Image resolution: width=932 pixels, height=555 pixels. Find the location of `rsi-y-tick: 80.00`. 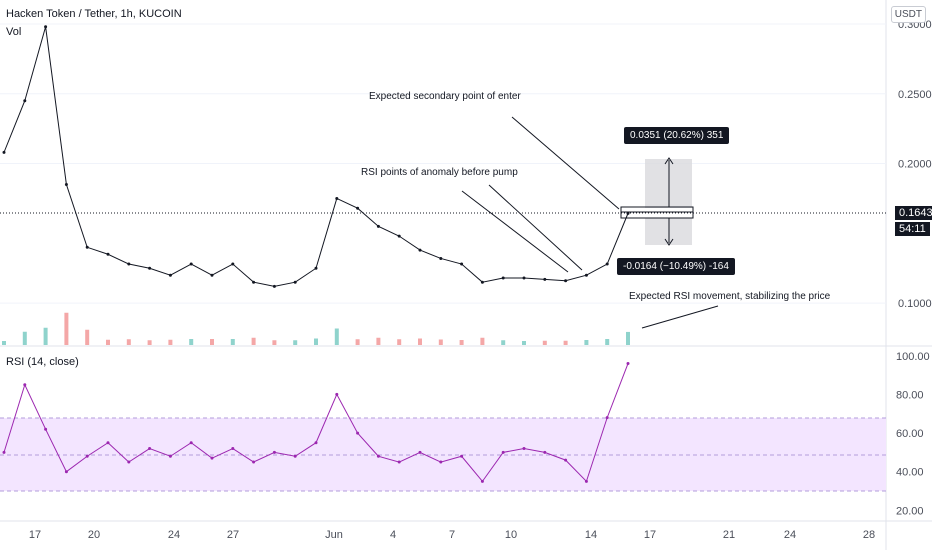

rsi-y-tick: 80.00 is located at coordinates (910, 395).